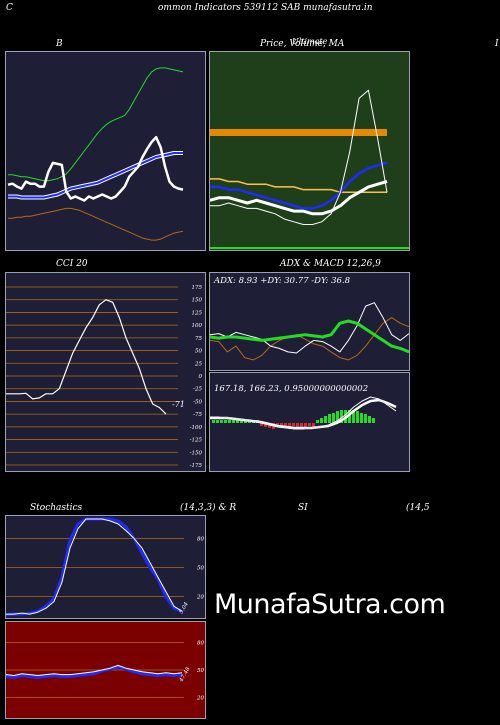  I want to click on bb-middle-band-halo, so click(95, 175).